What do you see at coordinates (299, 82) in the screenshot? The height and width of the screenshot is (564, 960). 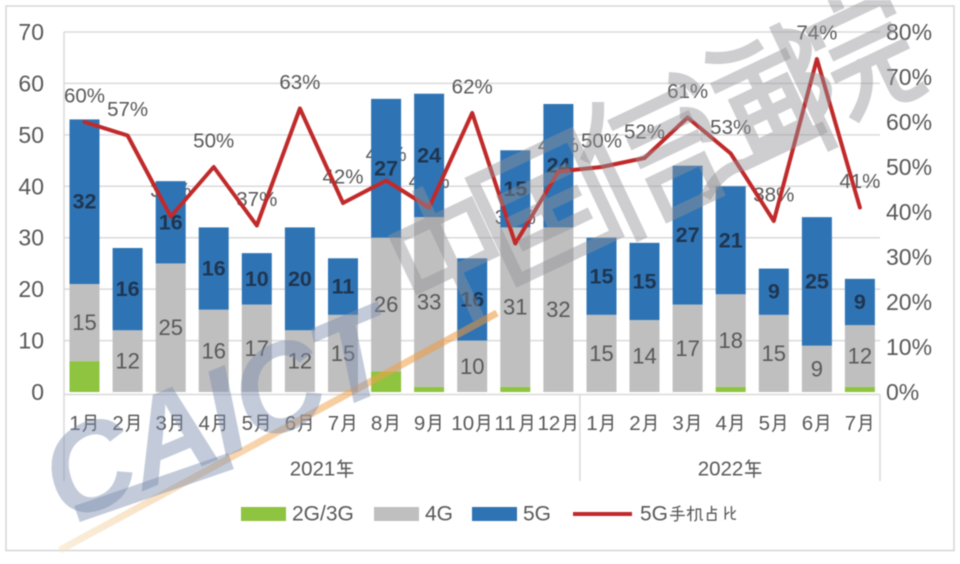 I see `svg-text: 63%` at bounding box center [299, 82].